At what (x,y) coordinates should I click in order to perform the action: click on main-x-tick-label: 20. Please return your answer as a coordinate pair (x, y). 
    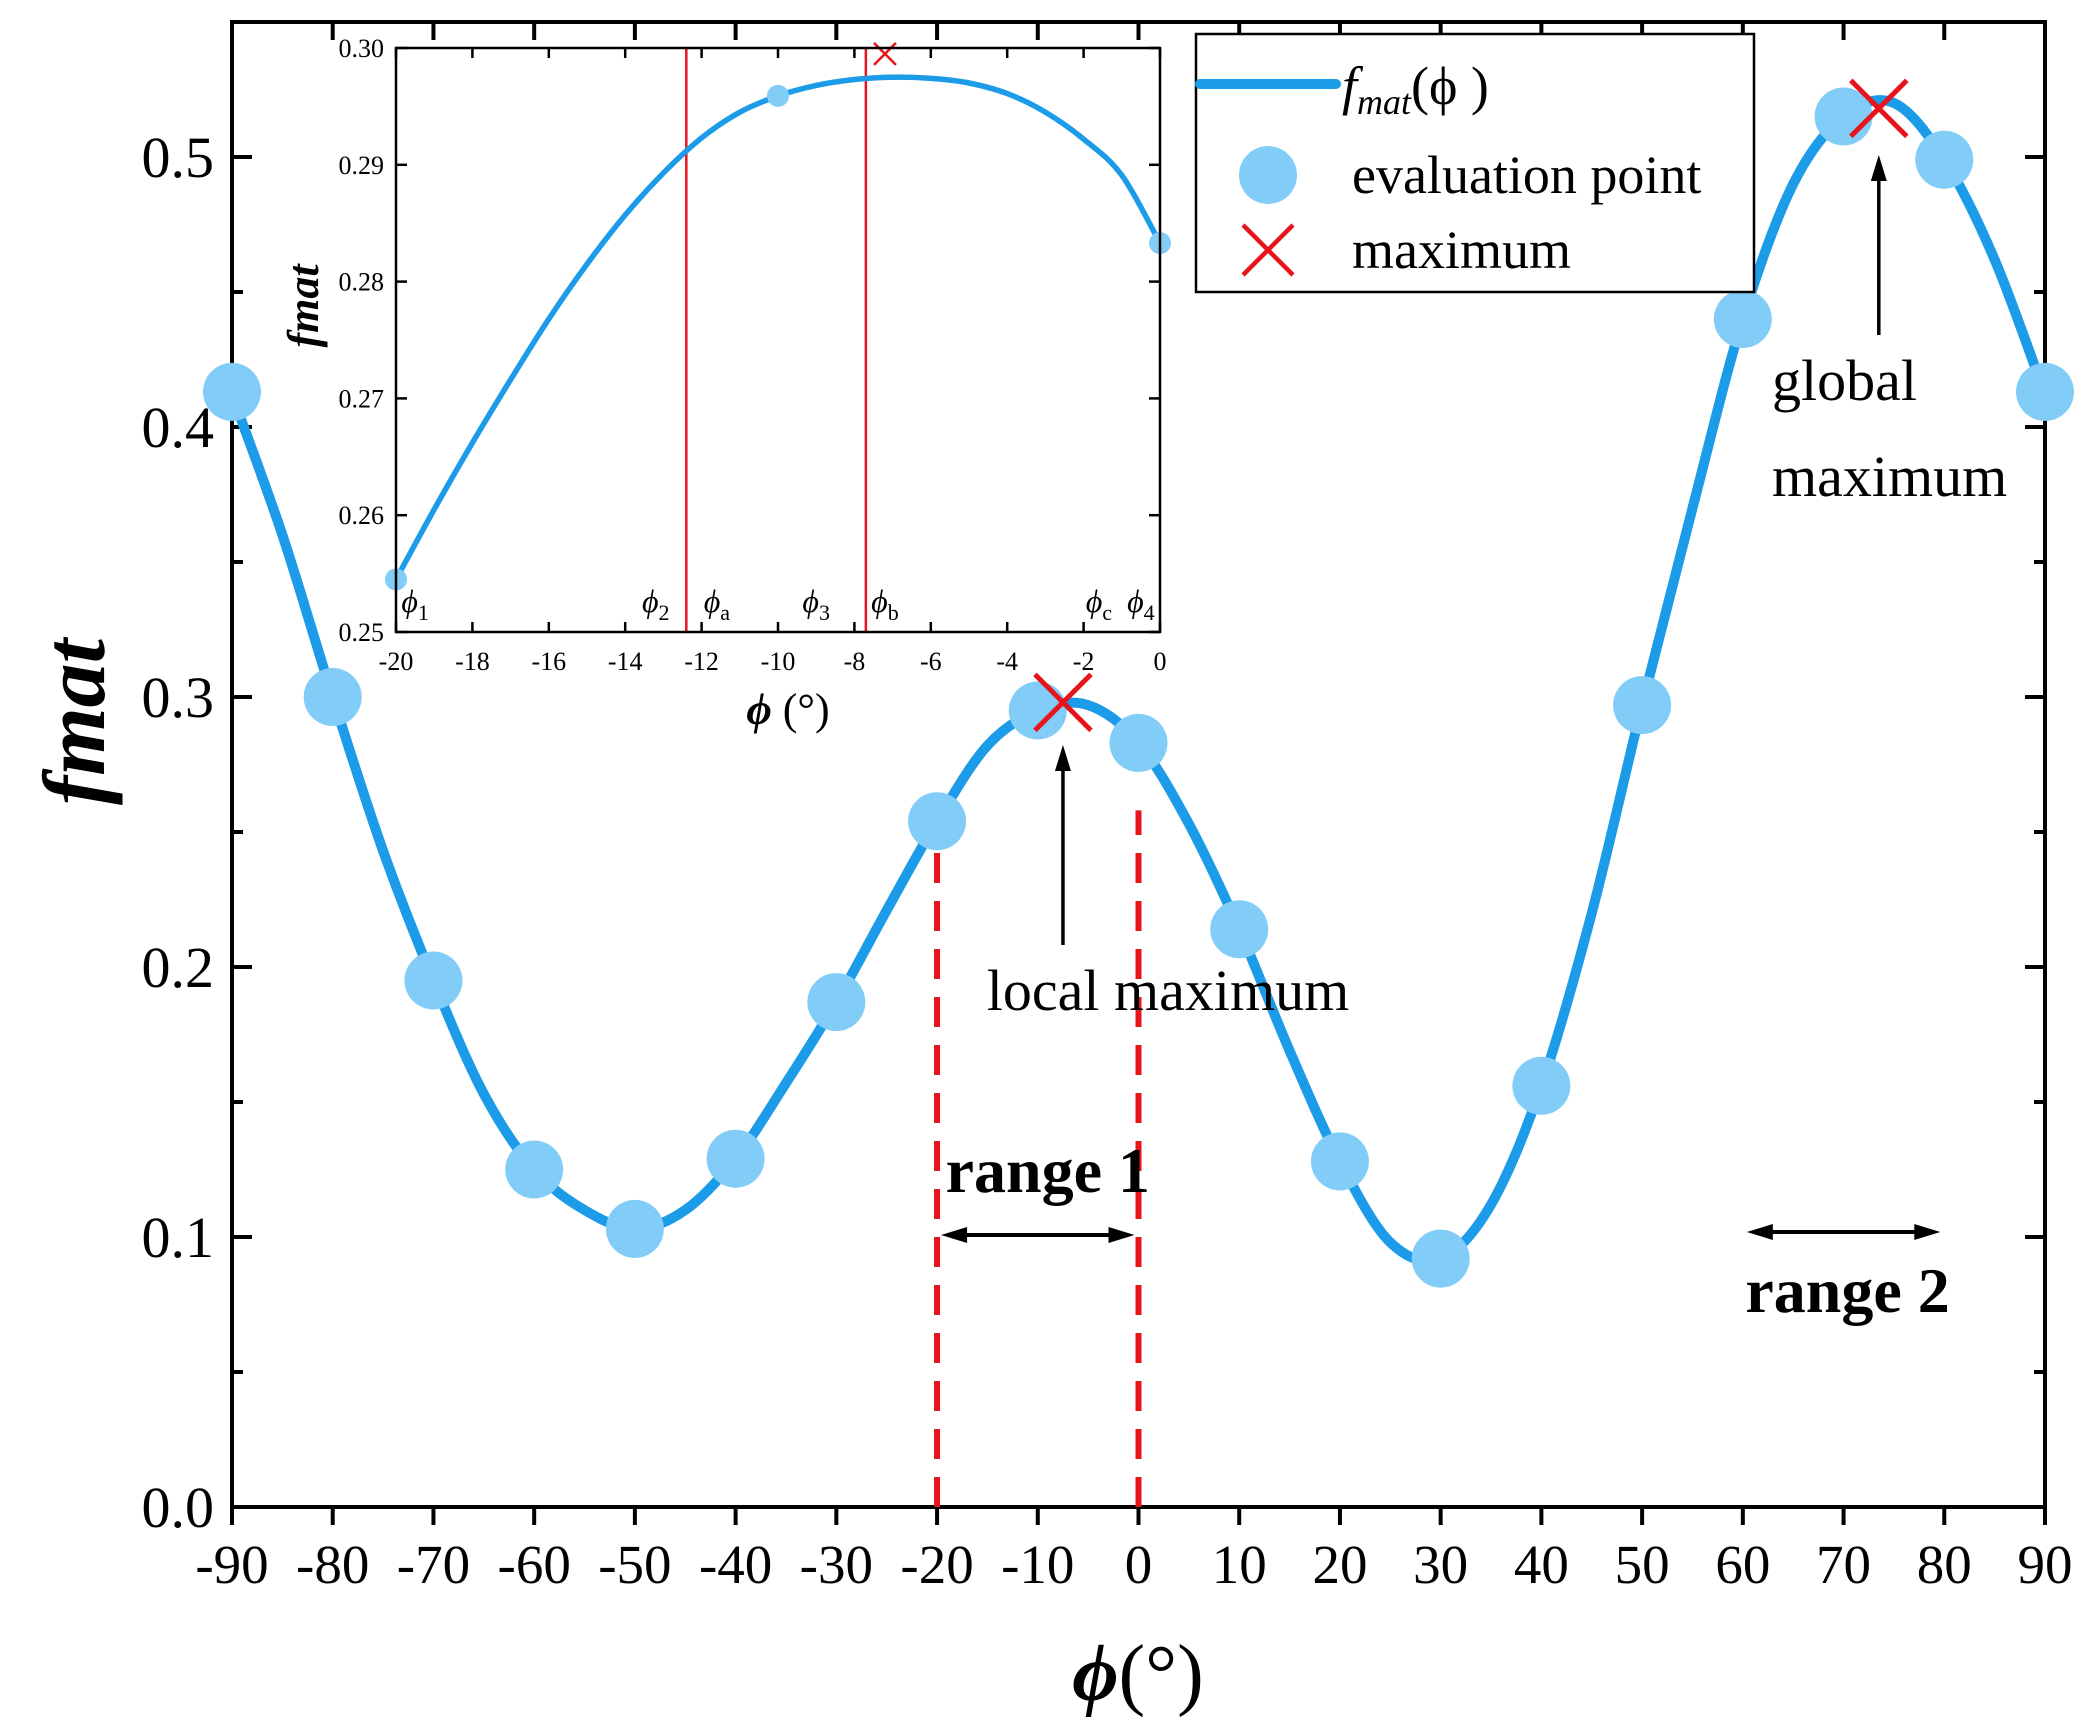
    Looking at the image, I should click on (1339, 1564).